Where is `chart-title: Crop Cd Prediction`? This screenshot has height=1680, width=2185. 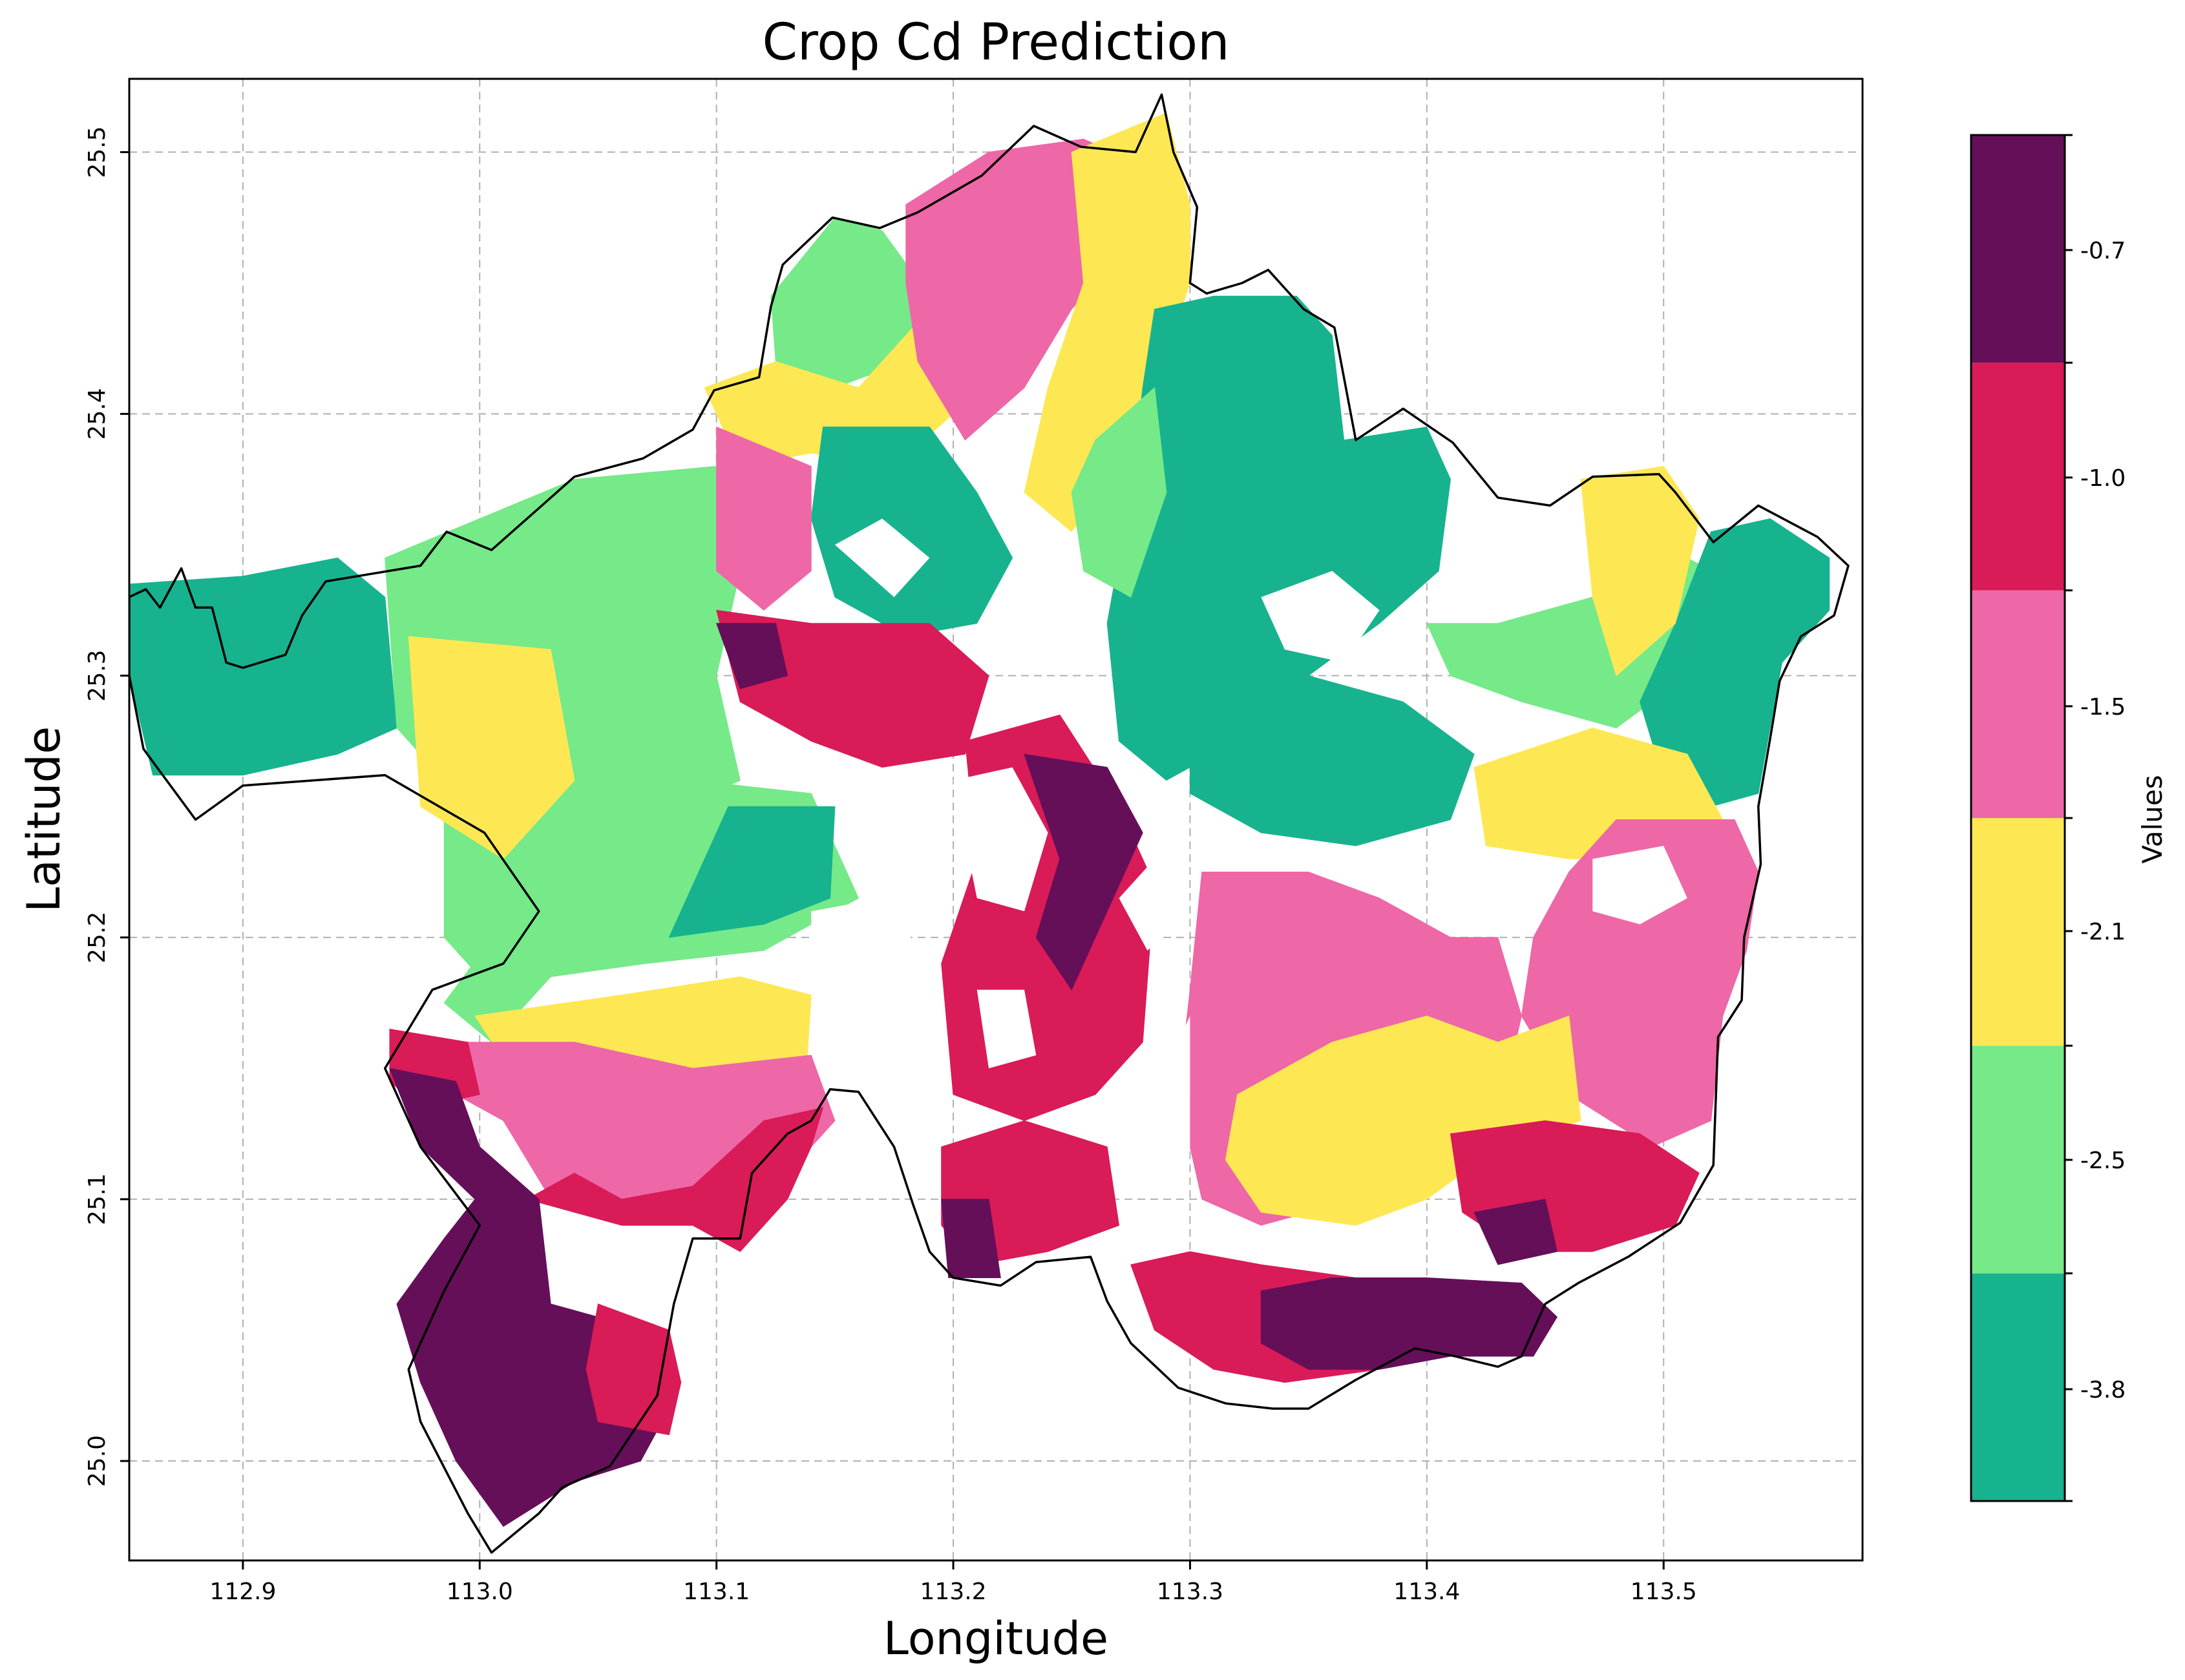 chart-title: Crop Cd Prediction is located at coordinates (996, 43).